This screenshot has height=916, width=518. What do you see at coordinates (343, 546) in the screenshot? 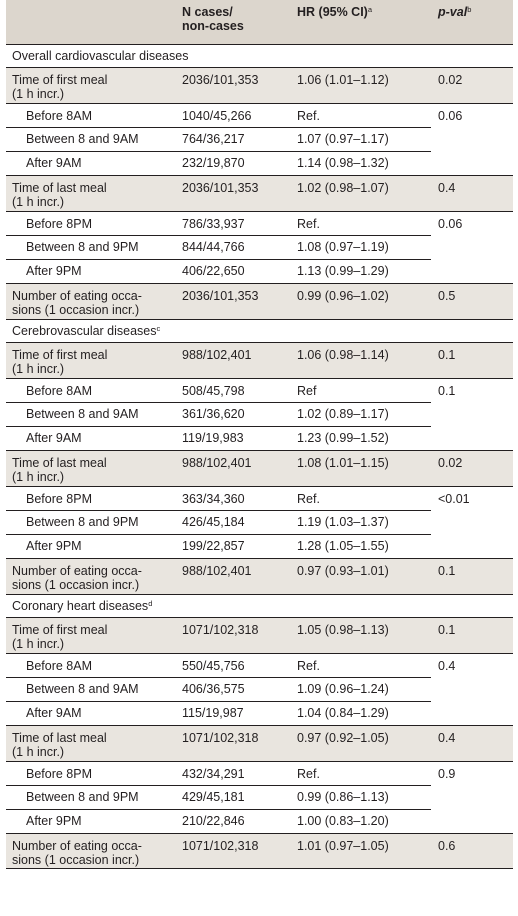
I see `subrow-hr: 1.28 (1.05–1.55)` at bounding box center [343, 546].